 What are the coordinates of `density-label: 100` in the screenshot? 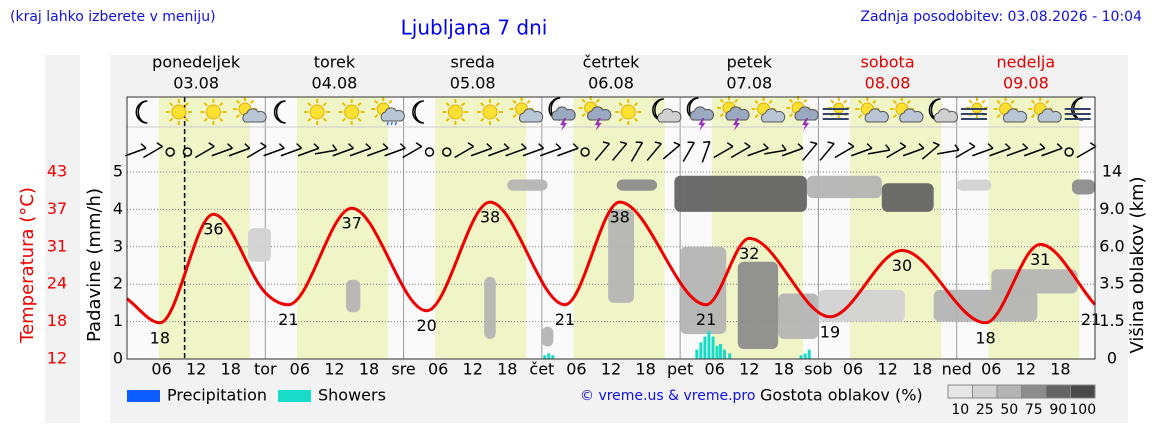 It's located at (1082, 410).